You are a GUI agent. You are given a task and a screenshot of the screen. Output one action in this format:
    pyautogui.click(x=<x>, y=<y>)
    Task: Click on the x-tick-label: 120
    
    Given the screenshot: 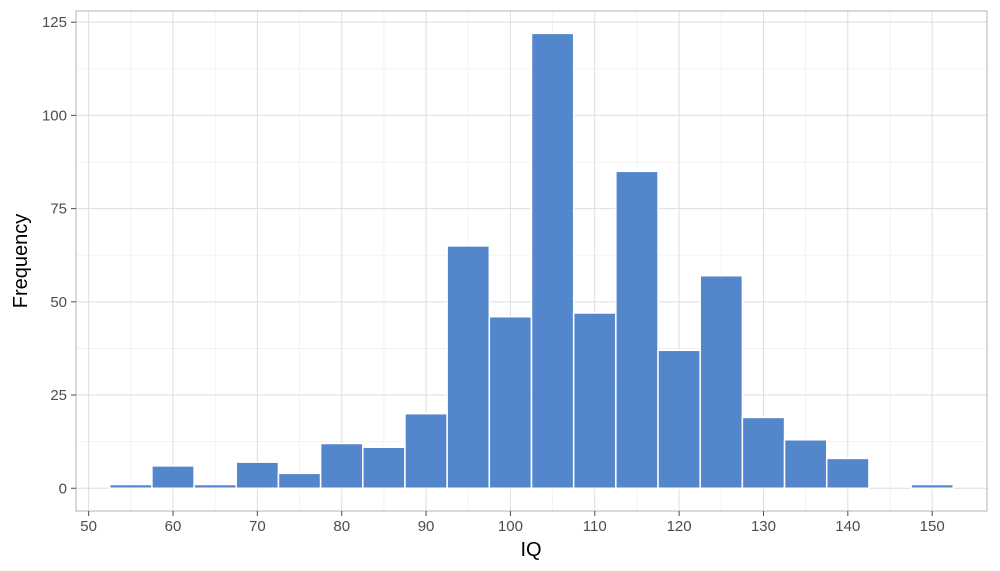 What is the action you would take?
    pyautogui.click(x=679, y=526)
    